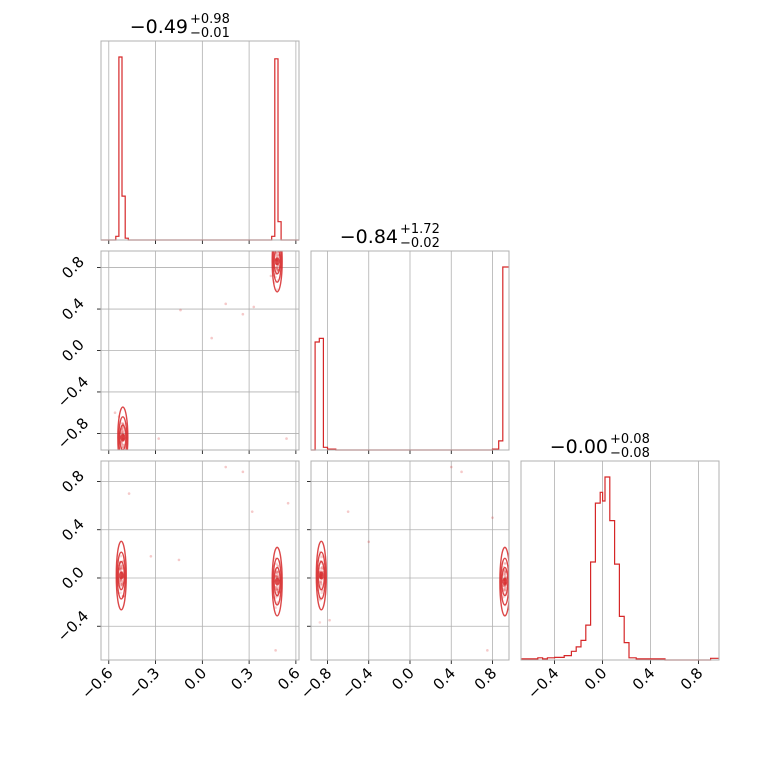 This screenshot has width=760, height=760. I want to click on y-tick-label: −0.8, so click(73, 433).